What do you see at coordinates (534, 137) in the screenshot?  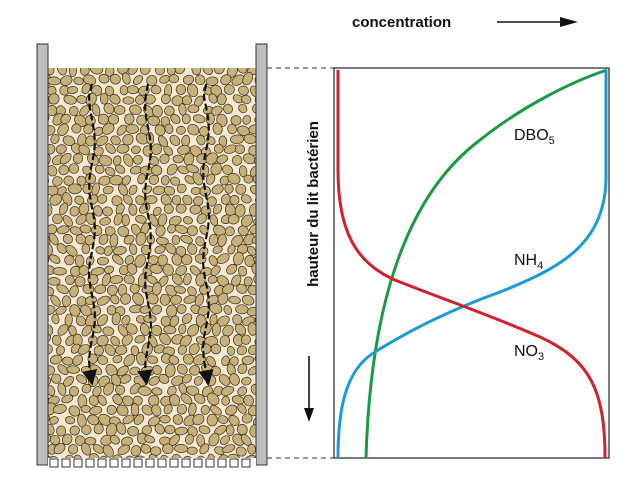 I see `label-dbo5: DBO5` at bounding box center [534, 137].